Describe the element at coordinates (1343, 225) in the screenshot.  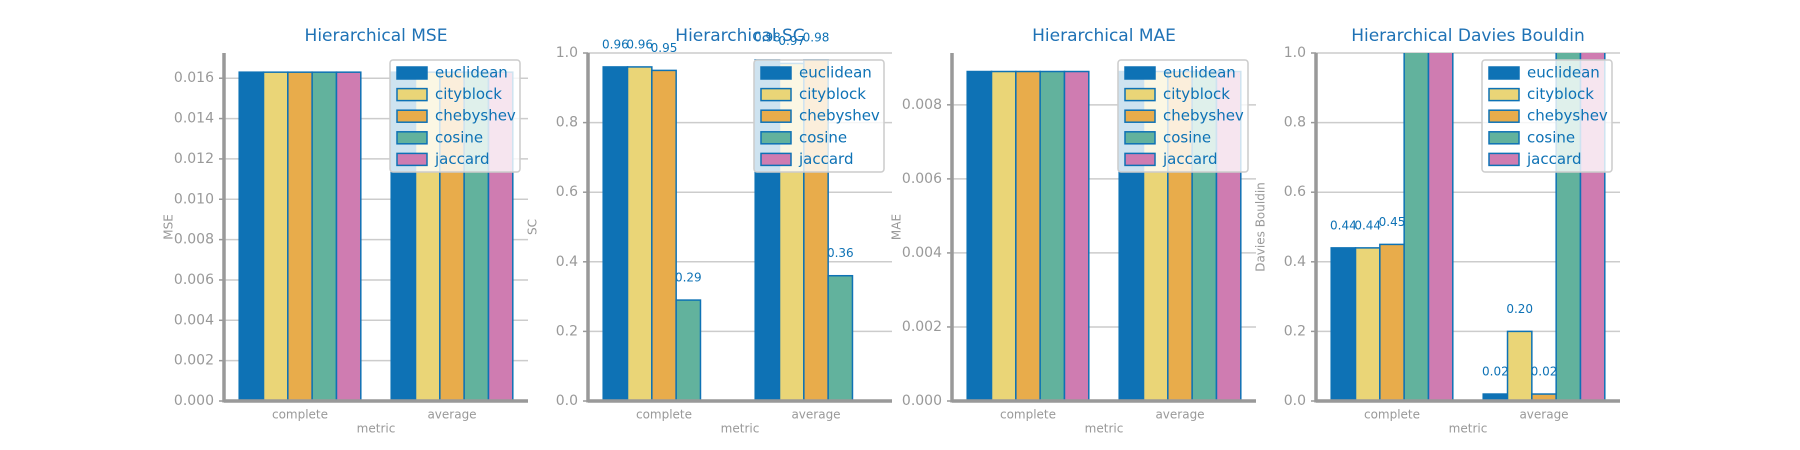
I see `data-label: 0.44` at that location.